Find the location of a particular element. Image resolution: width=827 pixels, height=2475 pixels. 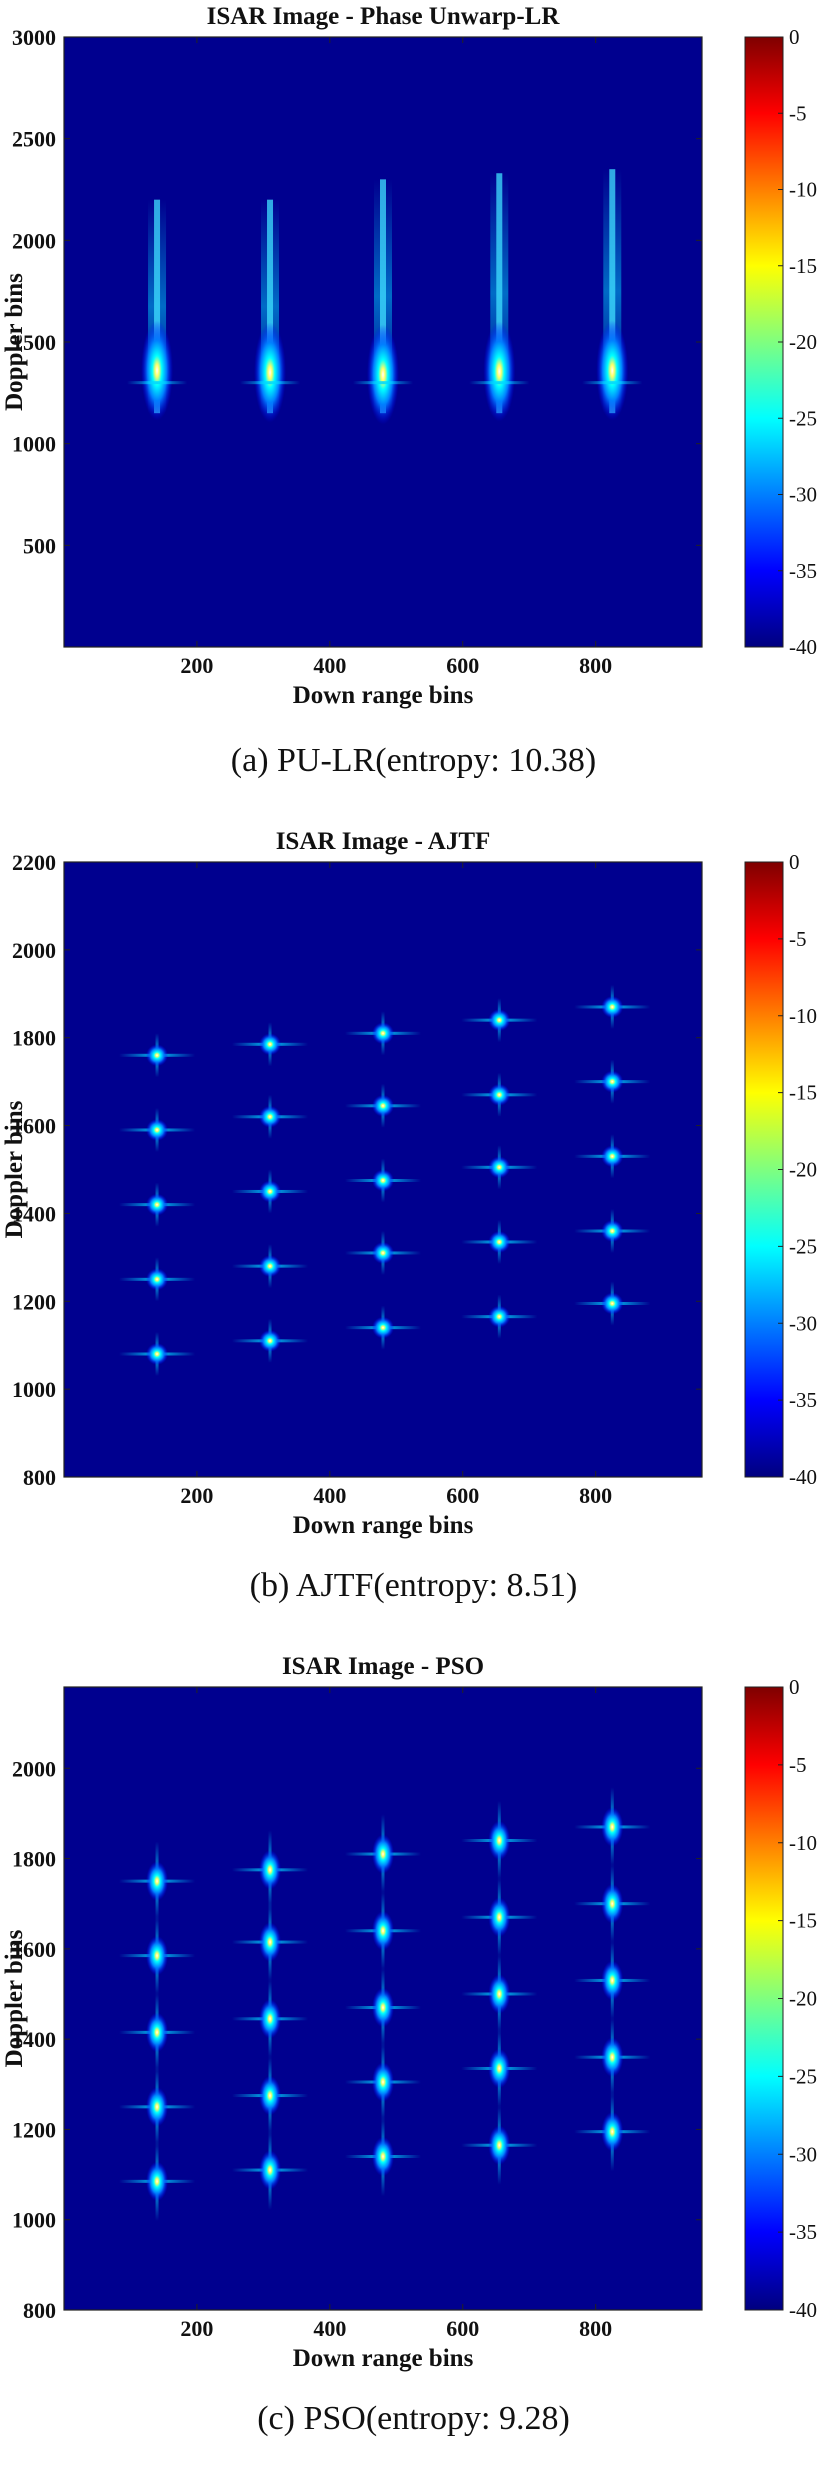

colorbar-tick-label: -10 is located at coordinates (803, 1843).